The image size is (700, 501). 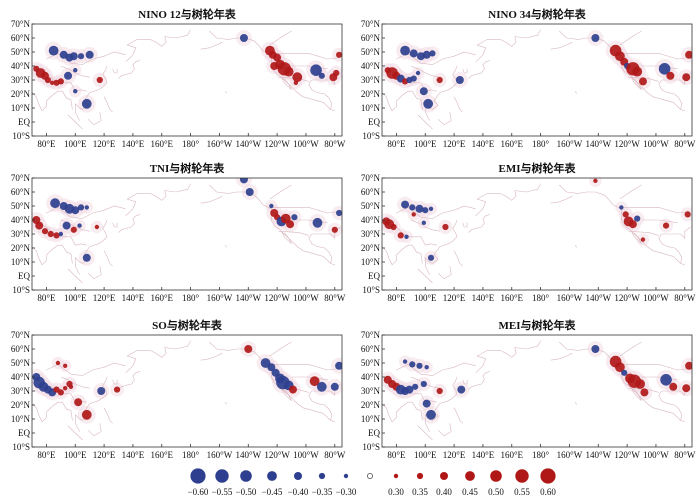 What do you see at coordinates (685, 144) in the screenshot?
I see `x-tick-label: 80°W` at bounding box center [685, 144].